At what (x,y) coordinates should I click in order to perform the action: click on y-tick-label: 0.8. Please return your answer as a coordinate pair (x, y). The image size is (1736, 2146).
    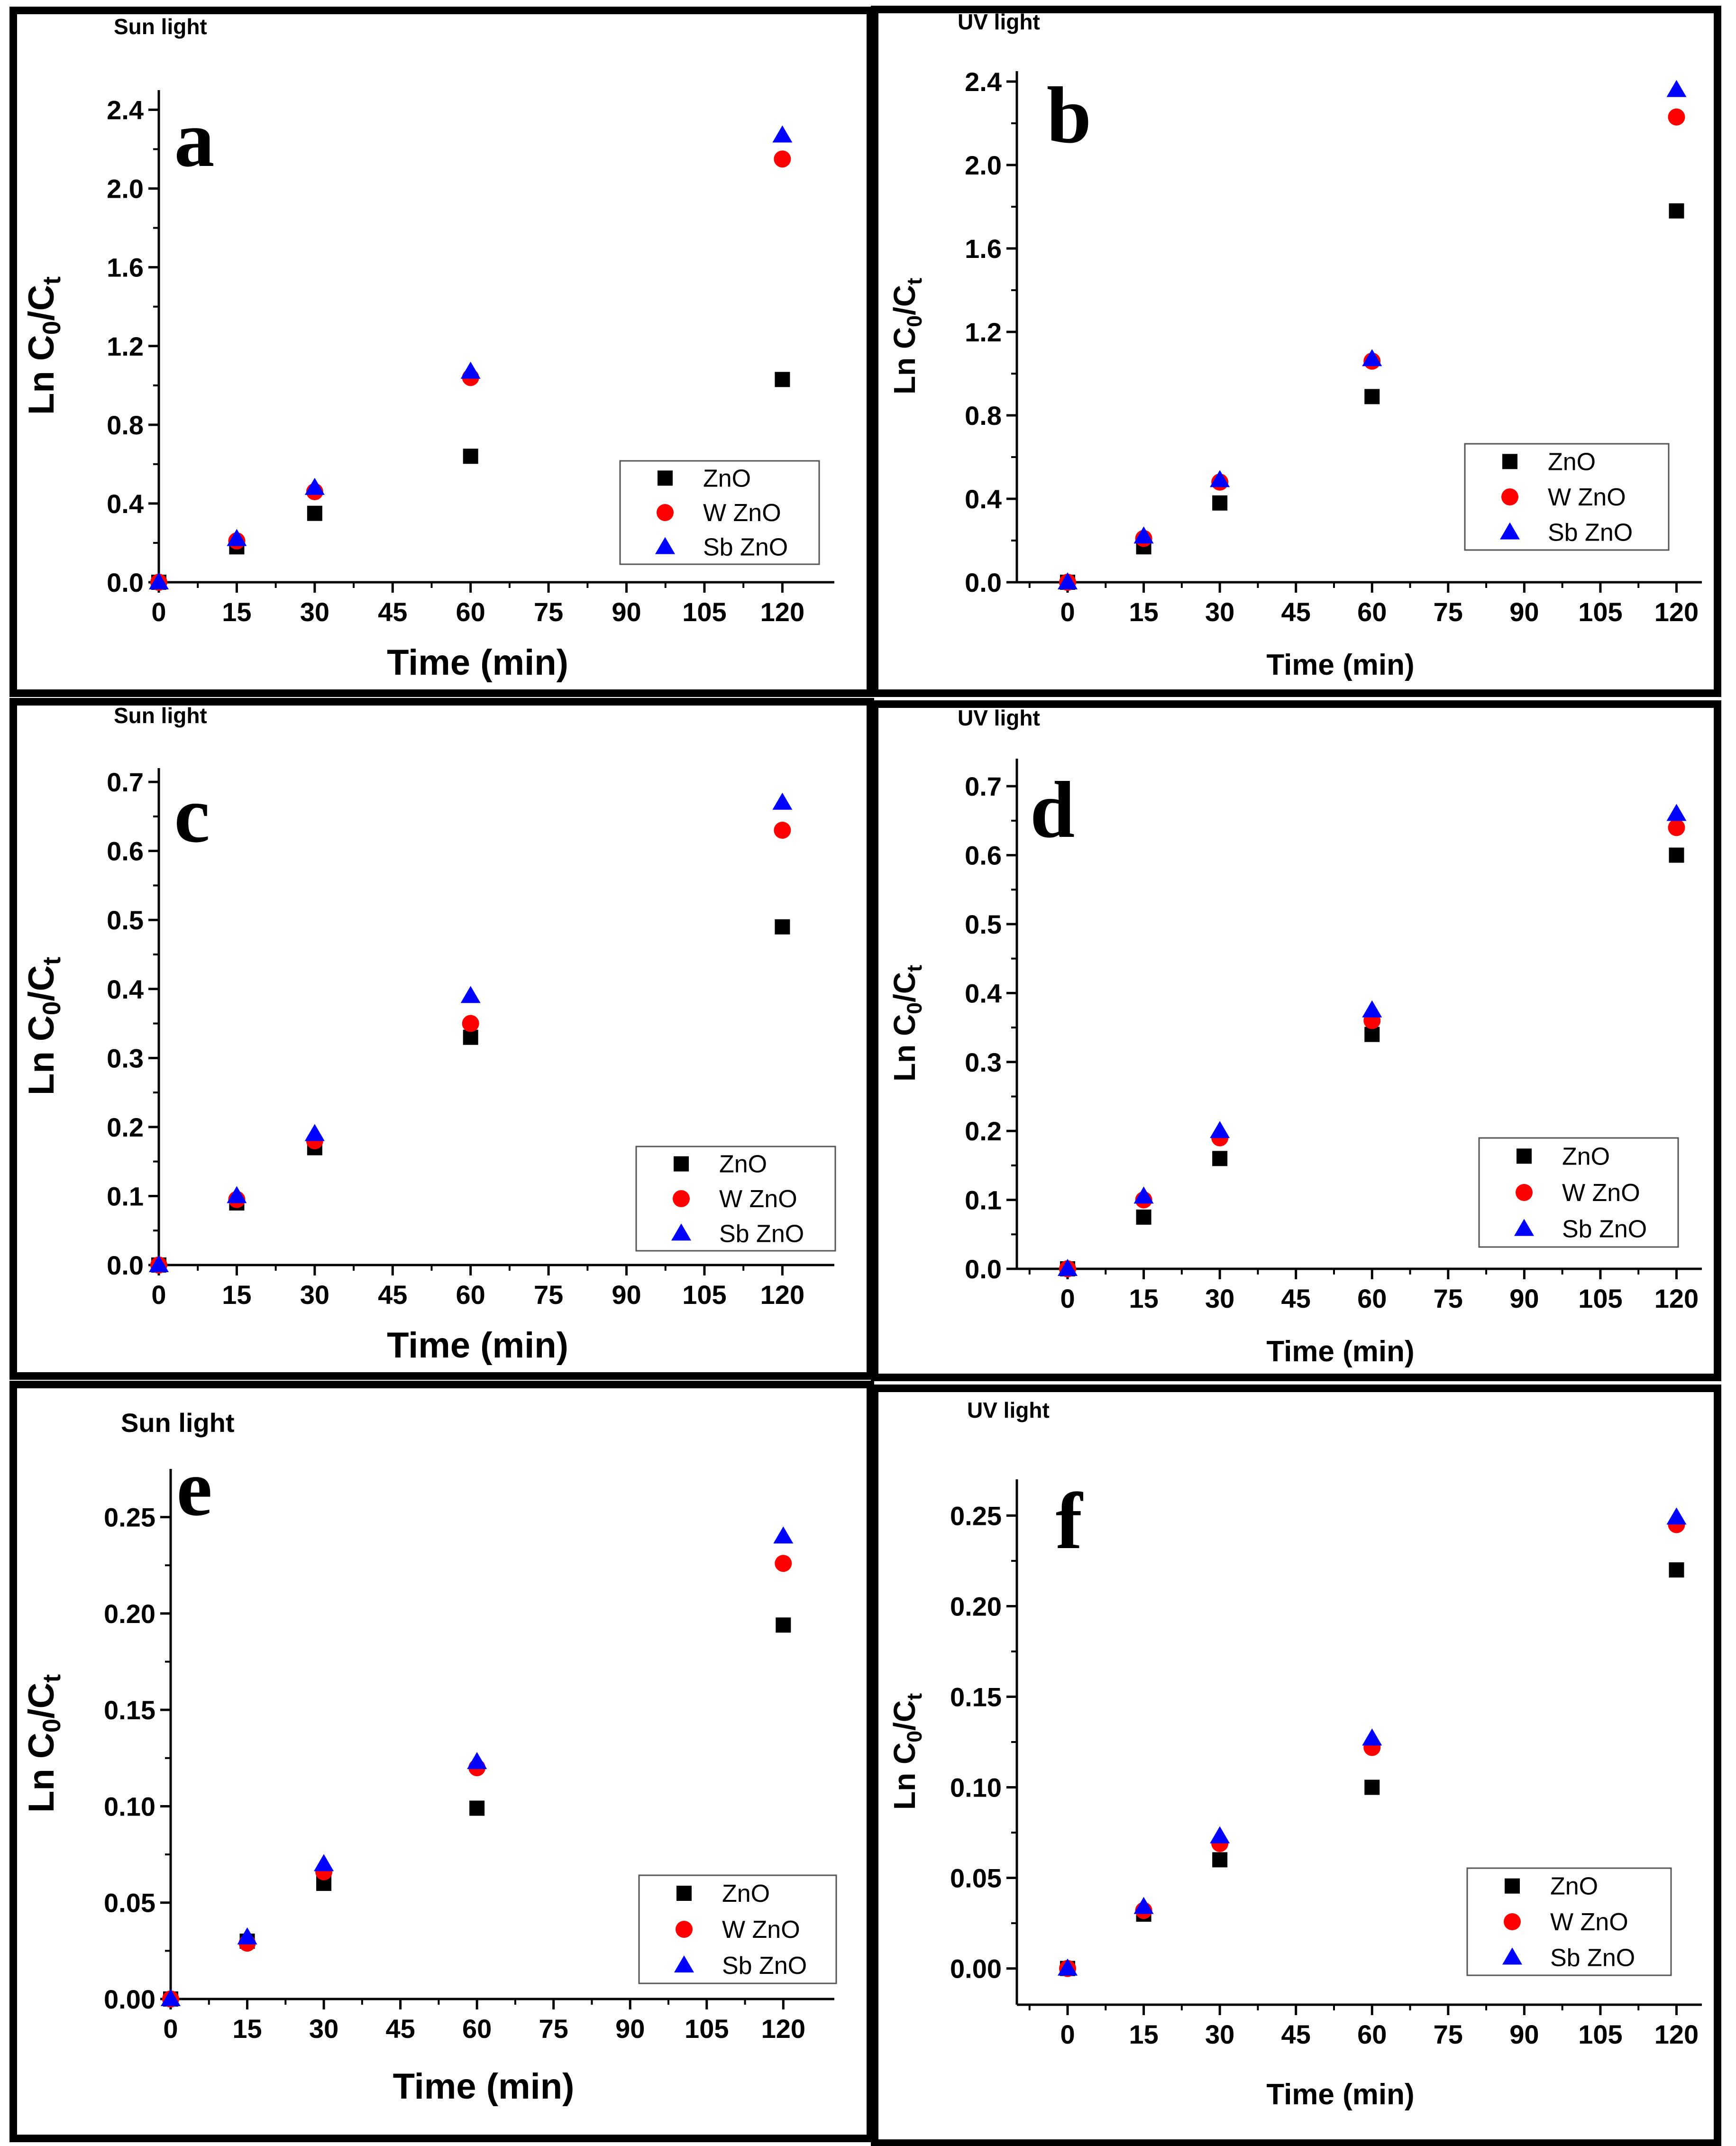
    Looking at the image, I should click on (983, 416).